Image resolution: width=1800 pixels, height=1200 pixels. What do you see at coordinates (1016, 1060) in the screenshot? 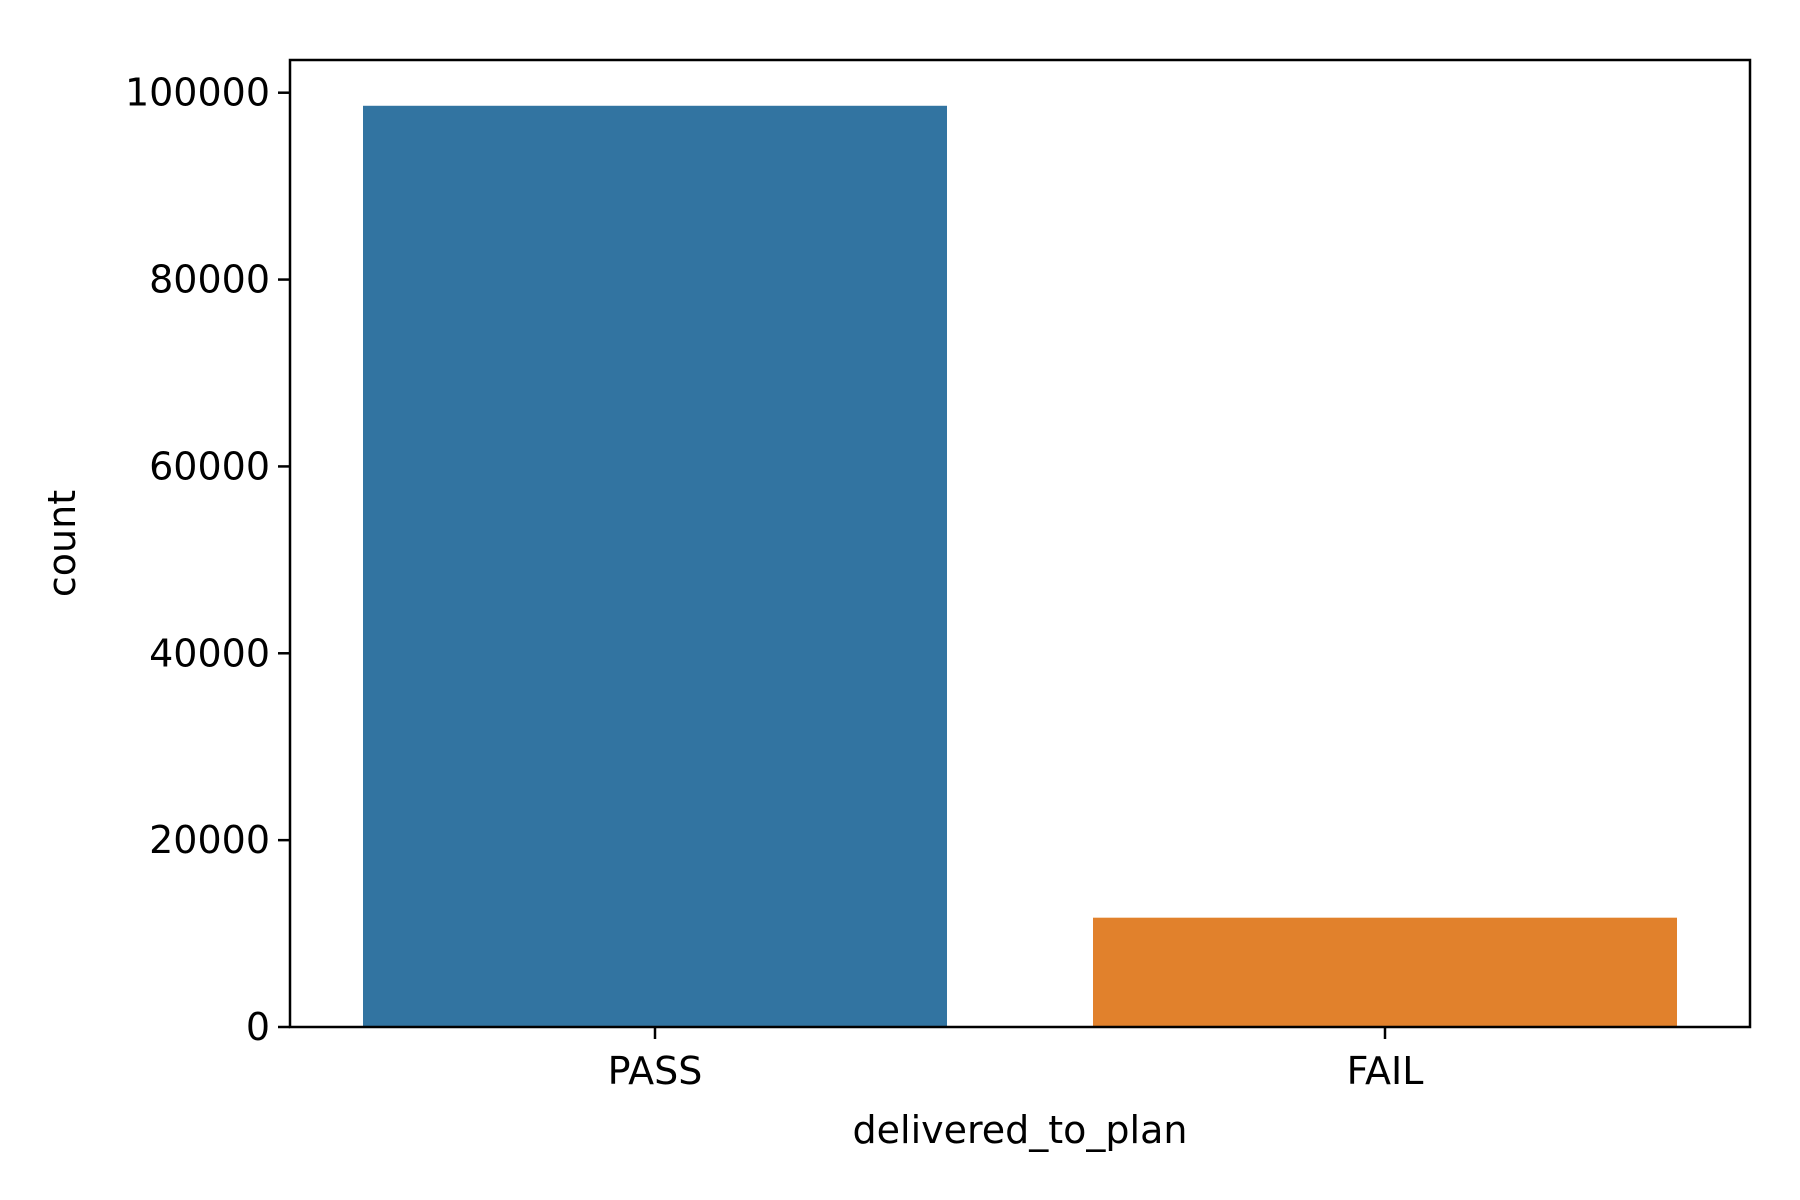
I see `x-axis-ticks: PASS FAIL` at bounding box center [1016, 1060].